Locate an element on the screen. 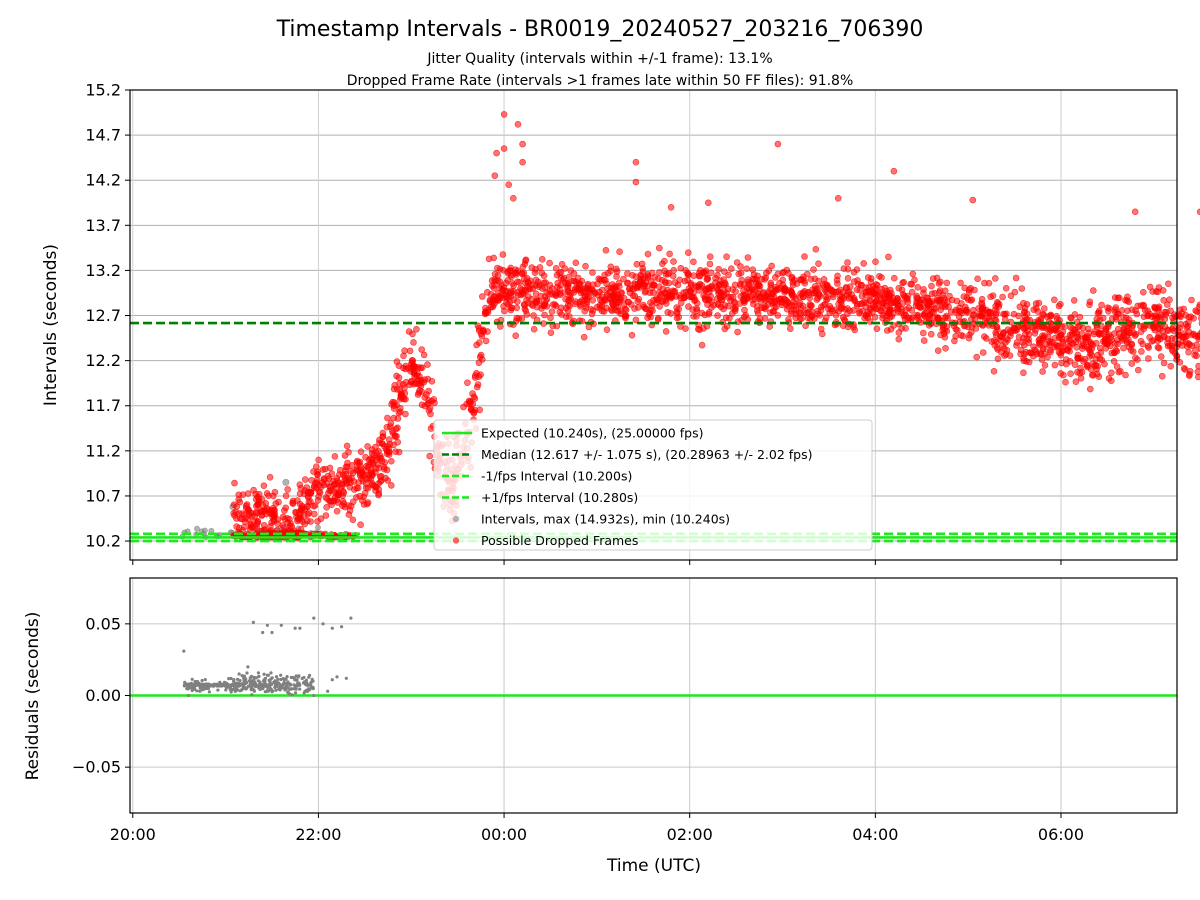  residuals-data is located at coordinates (267, 657).